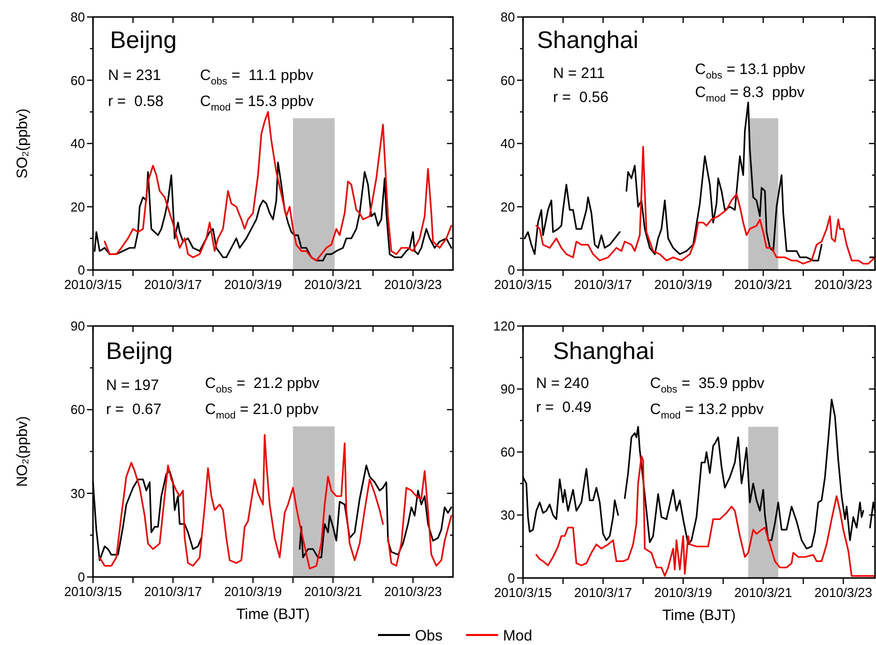 The width and height of the screenshot is (876, 645). I want to click on annotation: C$_{mod}$ = 13.2 ppbv, so click(707, 411).